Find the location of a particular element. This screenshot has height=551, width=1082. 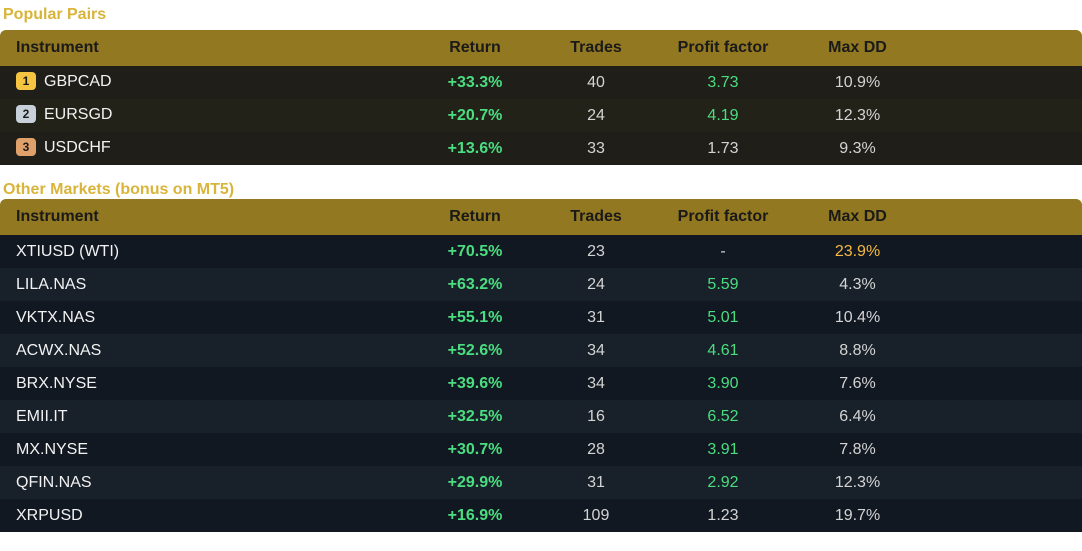

profit-factor-cell: 3.91 is located at coordinates (723, 449).